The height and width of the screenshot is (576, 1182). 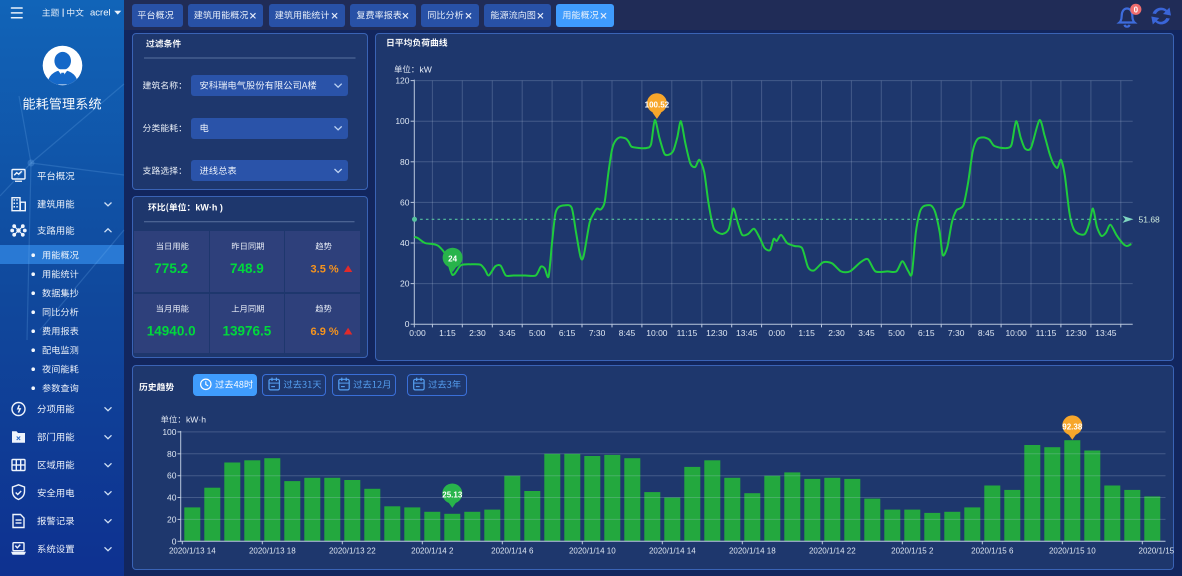 I want to click on svg-text: 100.52, so click(x=657, y=104).